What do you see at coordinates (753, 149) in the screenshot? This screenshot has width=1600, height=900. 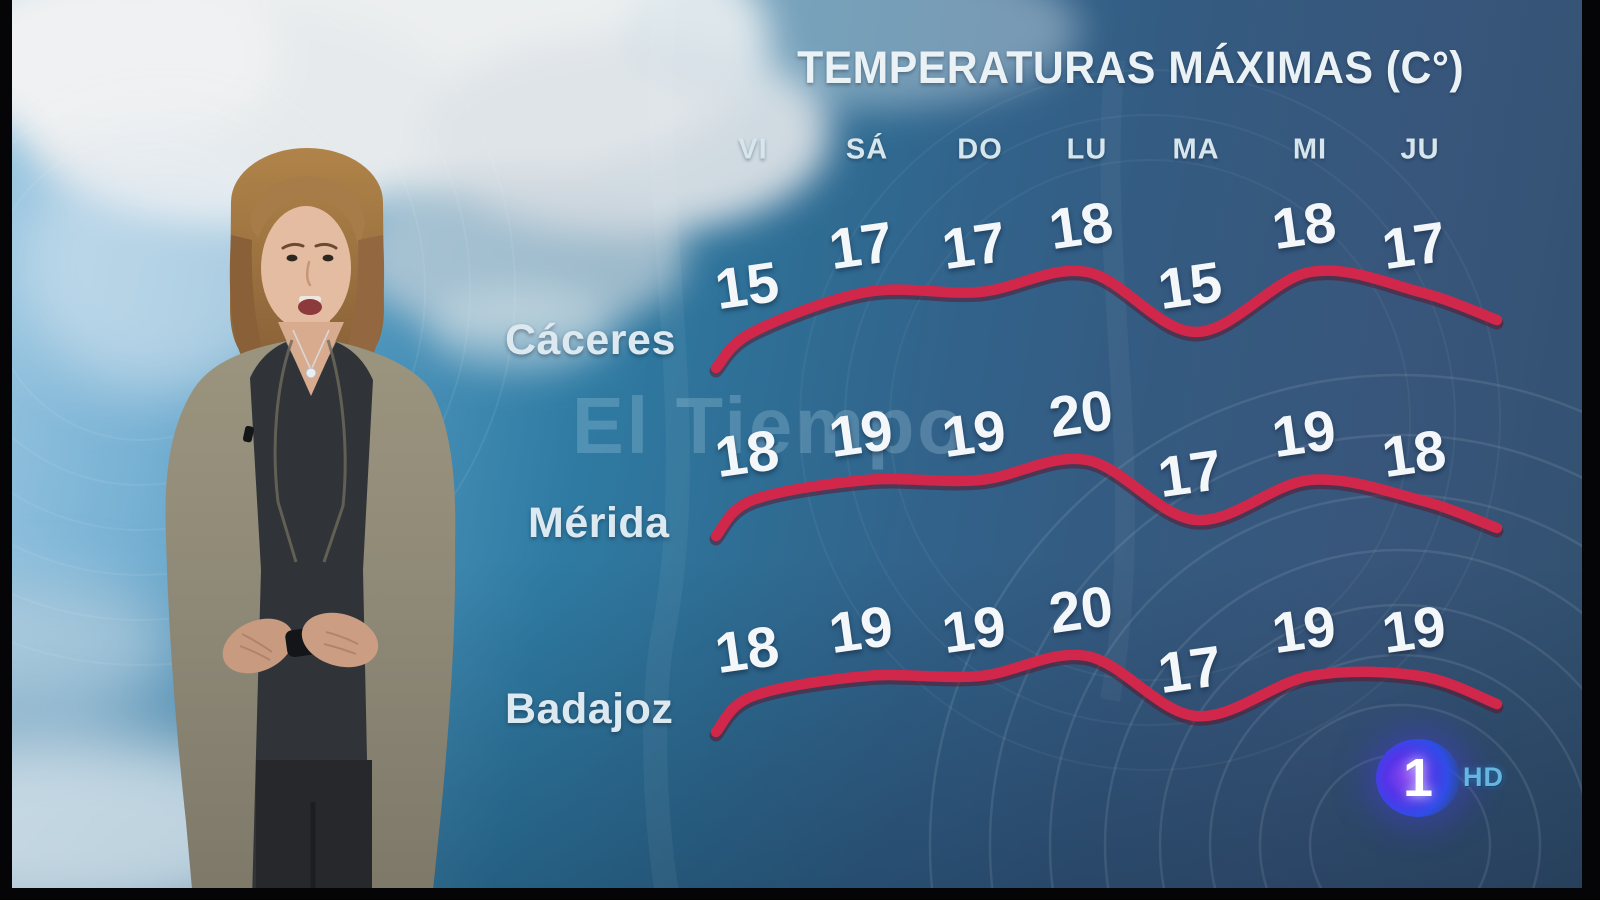 I see `day-label: VI` at bounding box center [753, 149].